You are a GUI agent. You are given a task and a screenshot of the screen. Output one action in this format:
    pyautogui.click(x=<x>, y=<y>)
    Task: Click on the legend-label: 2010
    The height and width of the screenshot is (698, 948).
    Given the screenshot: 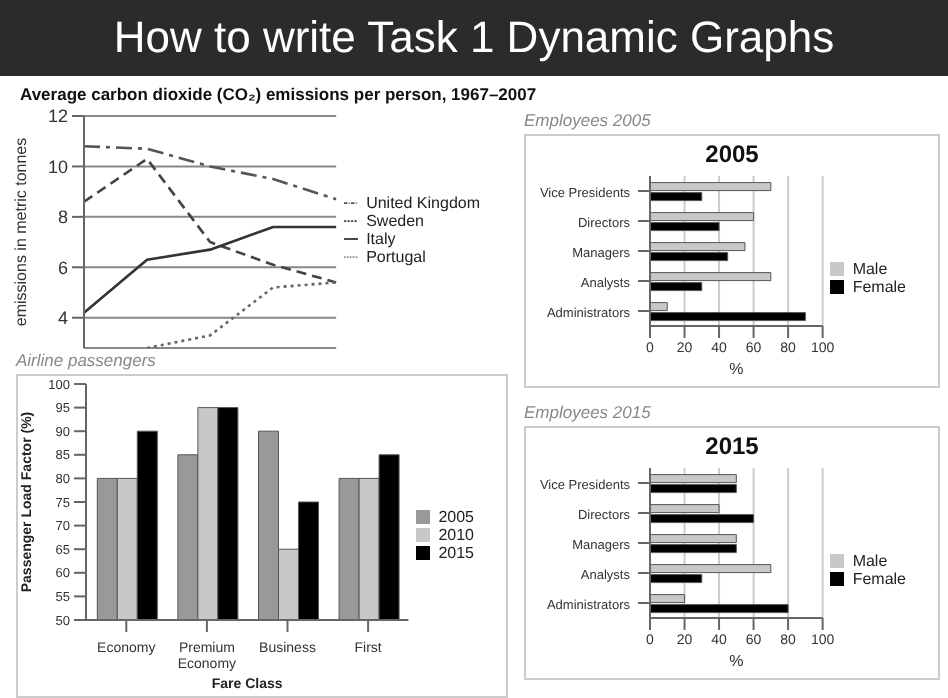 What is the action you would take?
    pyautogui.click(x=456, y=534)
    